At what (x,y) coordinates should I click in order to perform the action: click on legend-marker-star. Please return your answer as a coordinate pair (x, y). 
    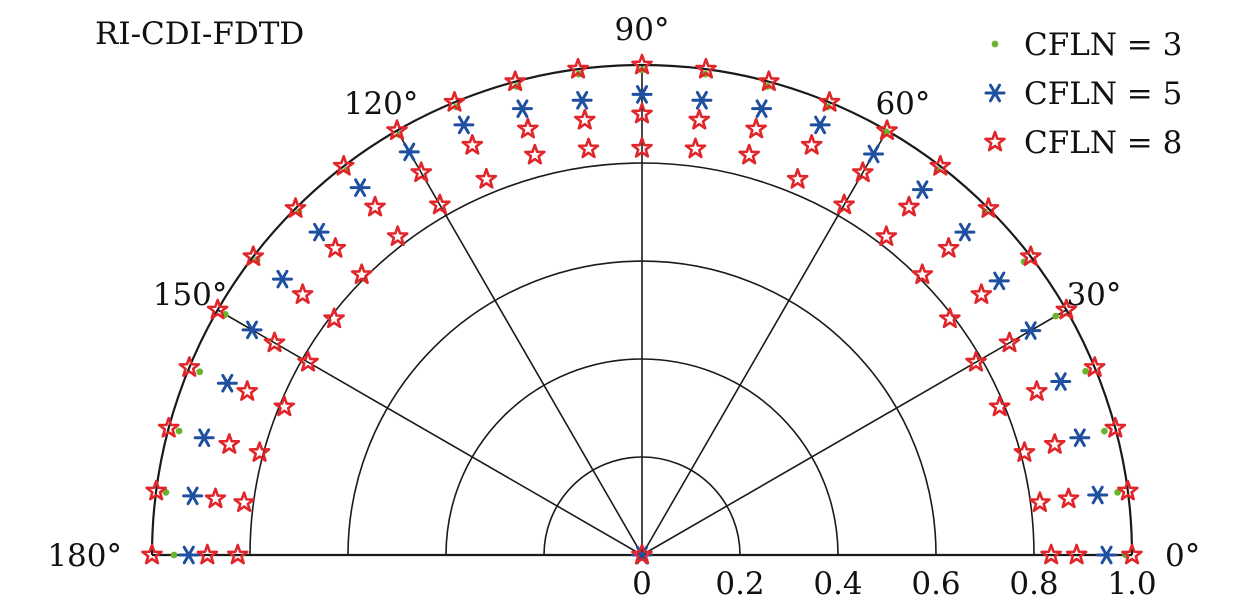
    Looking at the image, I should click on (995, 141).